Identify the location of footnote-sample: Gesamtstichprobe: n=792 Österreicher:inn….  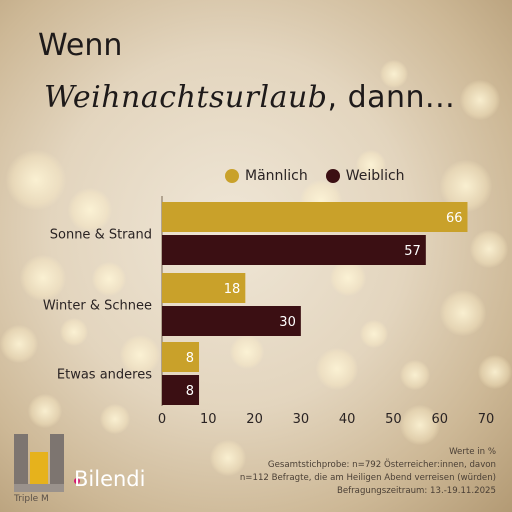
(381, 465).